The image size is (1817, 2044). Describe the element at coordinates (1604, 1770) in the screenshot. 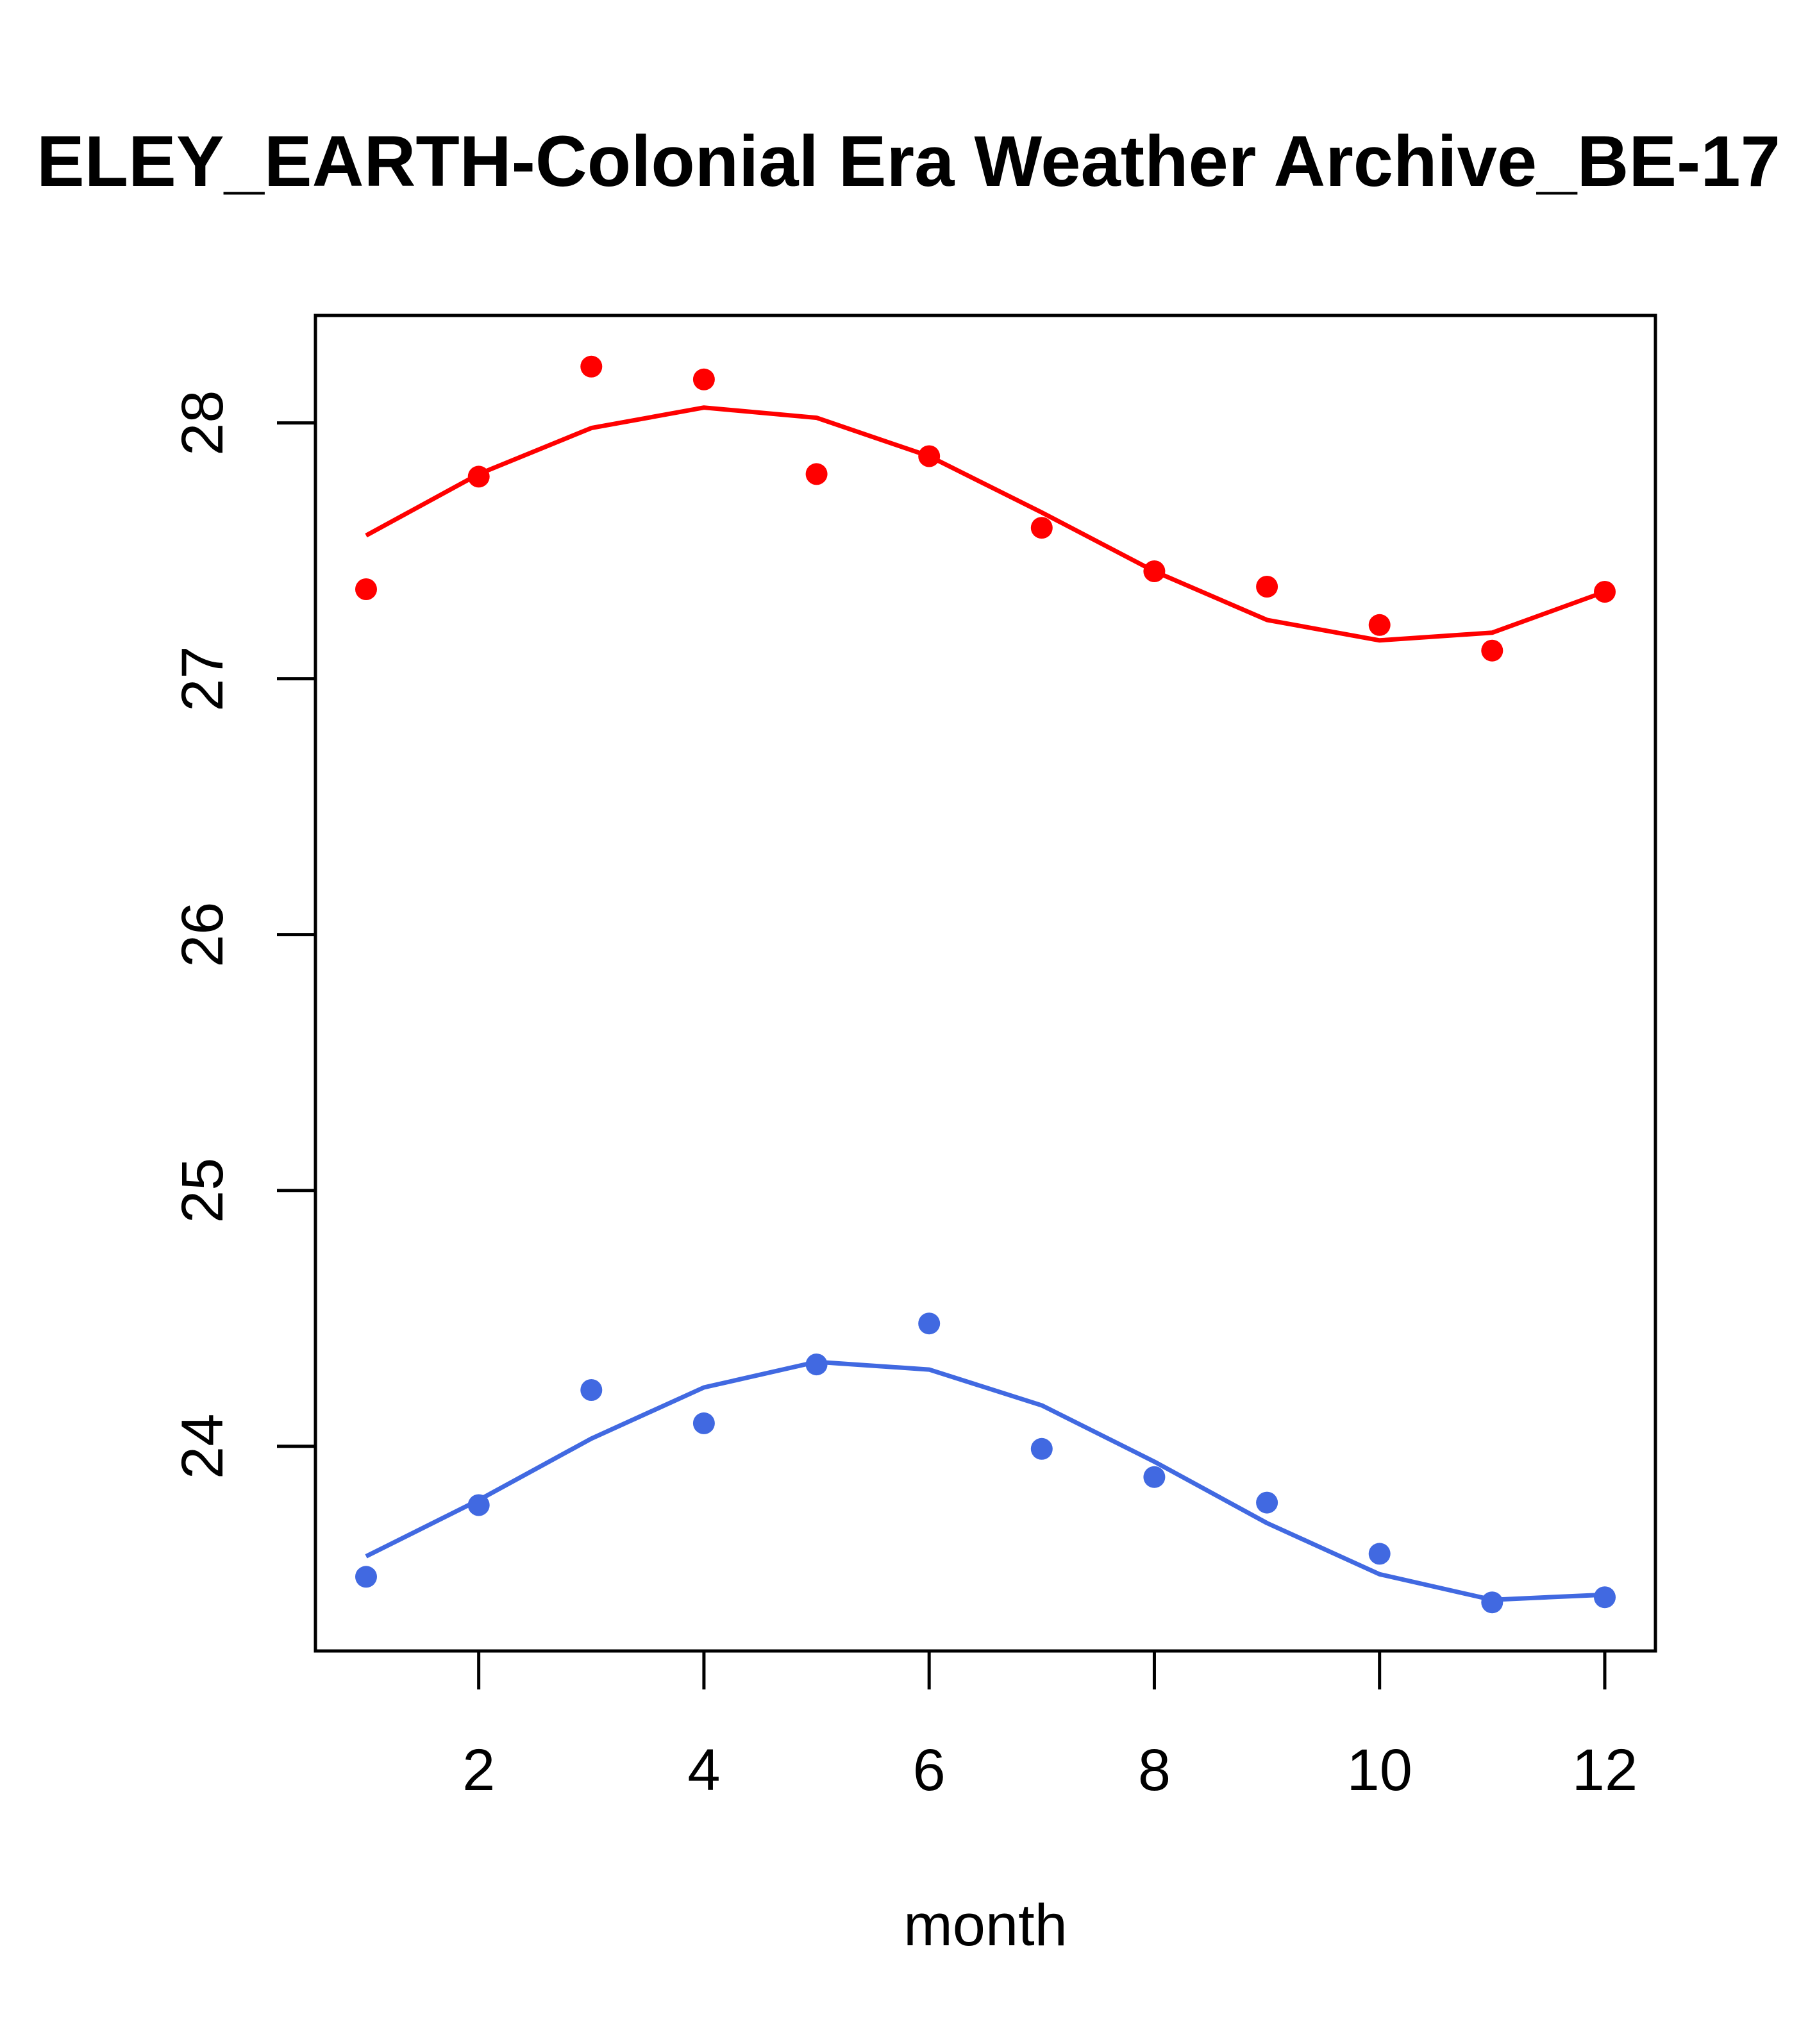

I see `x-tick-label: 12` at that location.